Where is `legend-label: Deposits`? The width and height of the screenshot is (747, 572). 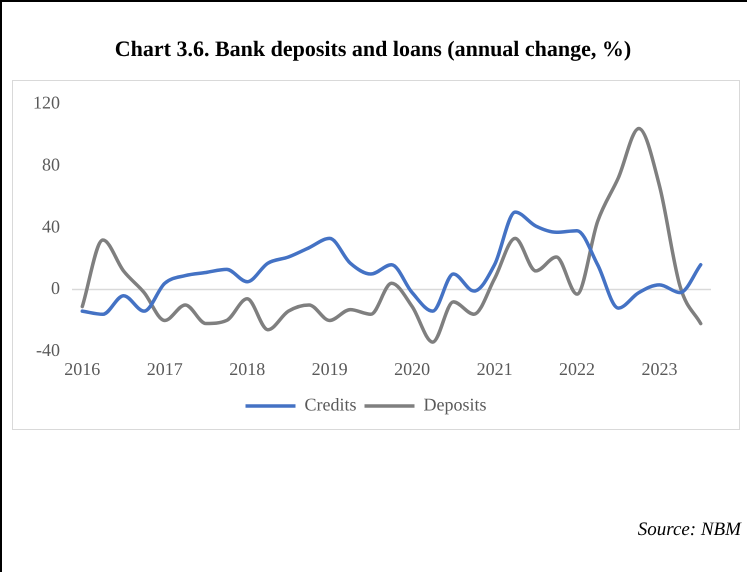 legend-label: Deposits is located at coordinates (455, 404).